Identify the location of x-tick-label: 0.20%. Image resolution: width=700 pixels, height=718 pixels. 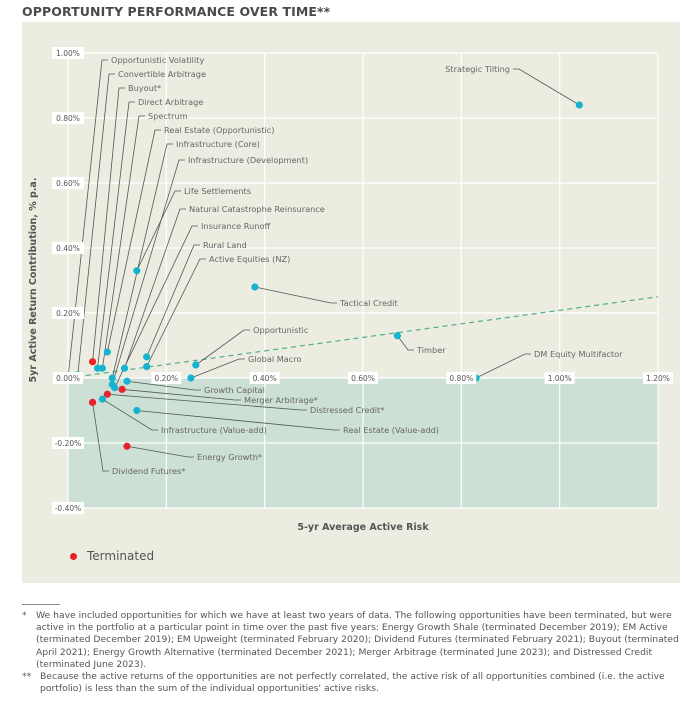
(166, 378).